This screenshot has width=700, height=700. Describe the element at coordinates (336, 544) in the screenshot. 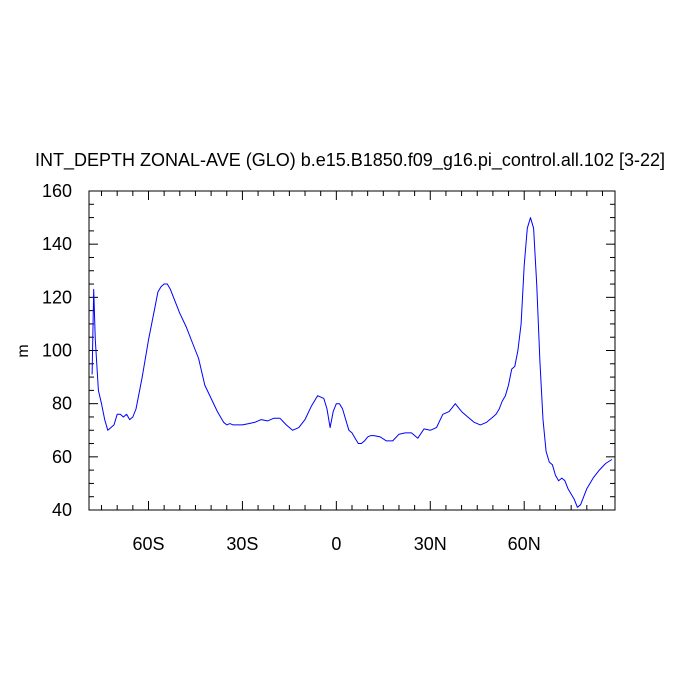

I see `x-tick-label: 0` at that location.